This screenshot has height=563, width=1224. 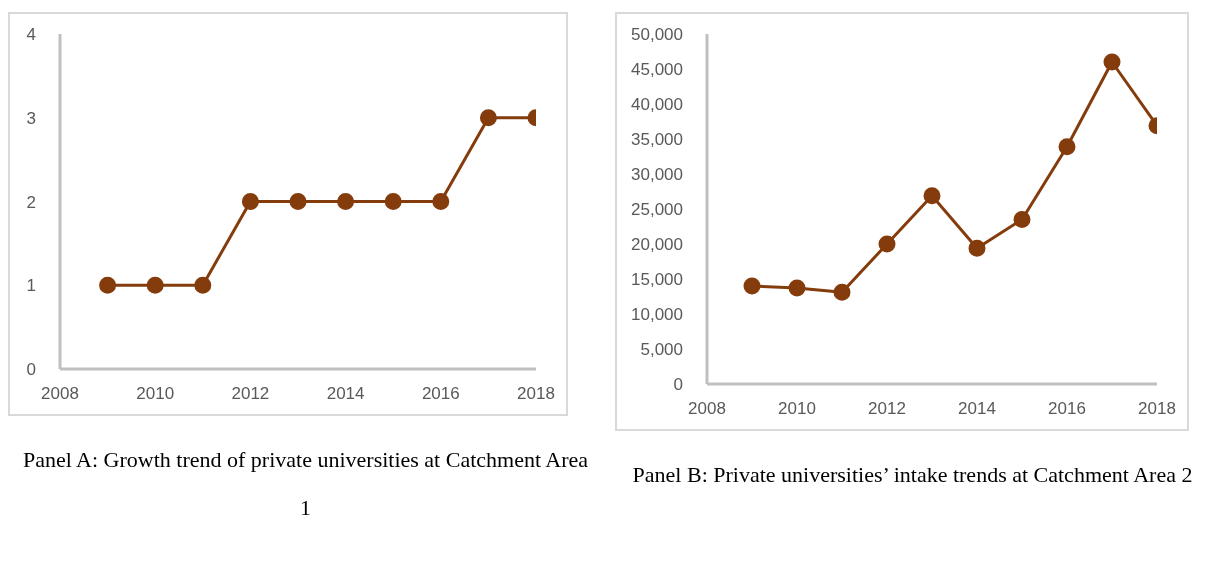 What do you see at coordinates (31, 118) in the screenshot?
I see `y-tick-label: 3` at bounding box center [31, 118].